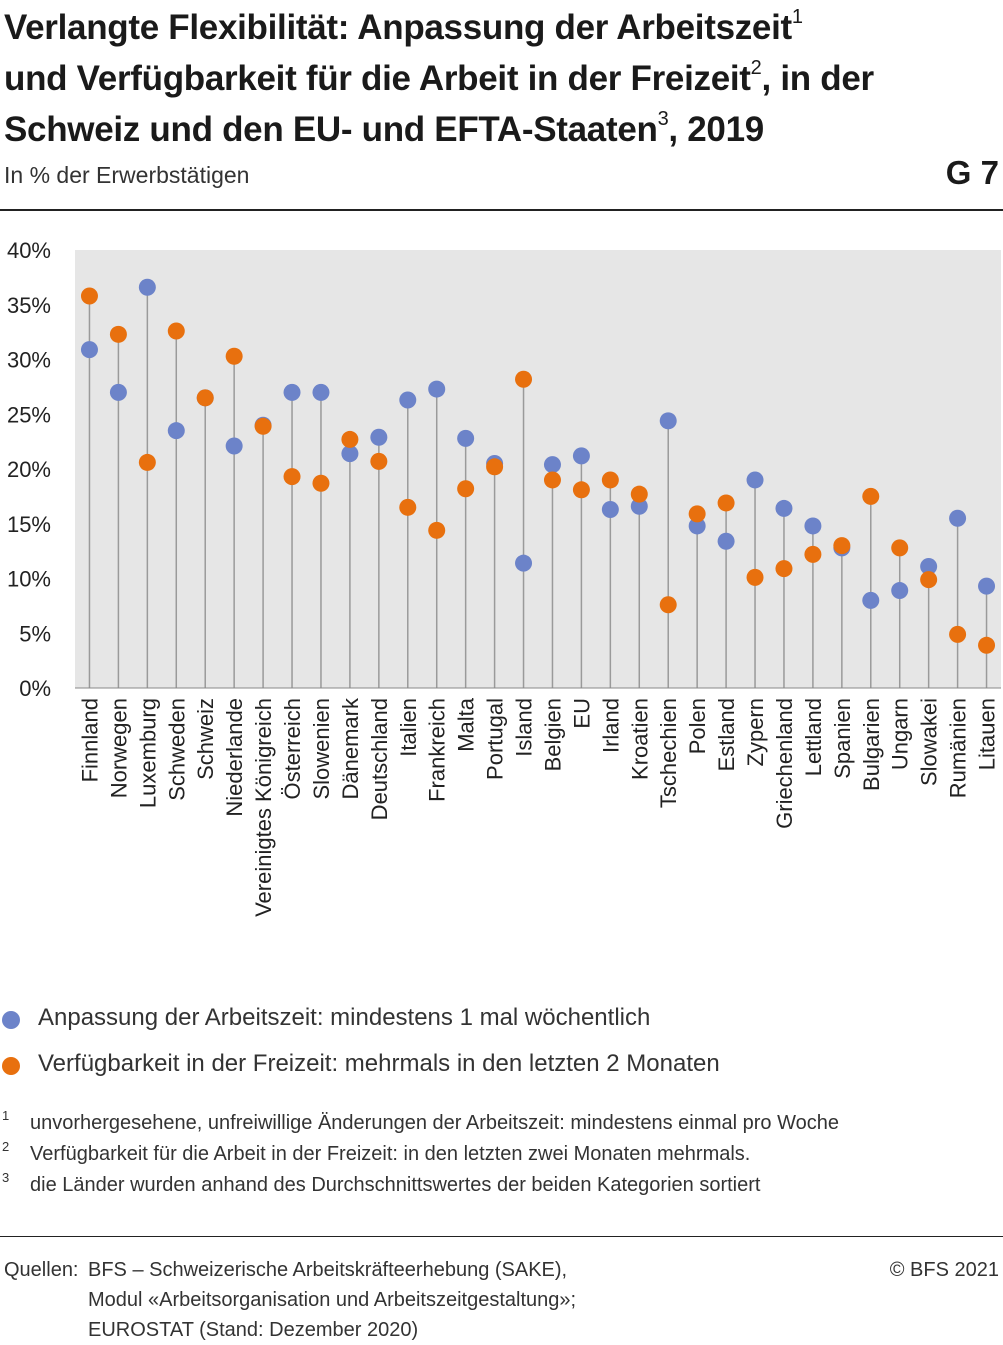 The height and width of the screenshot is (1345, 1003). I want to click on x-tick-label: Kroatien, so click(639, 739).